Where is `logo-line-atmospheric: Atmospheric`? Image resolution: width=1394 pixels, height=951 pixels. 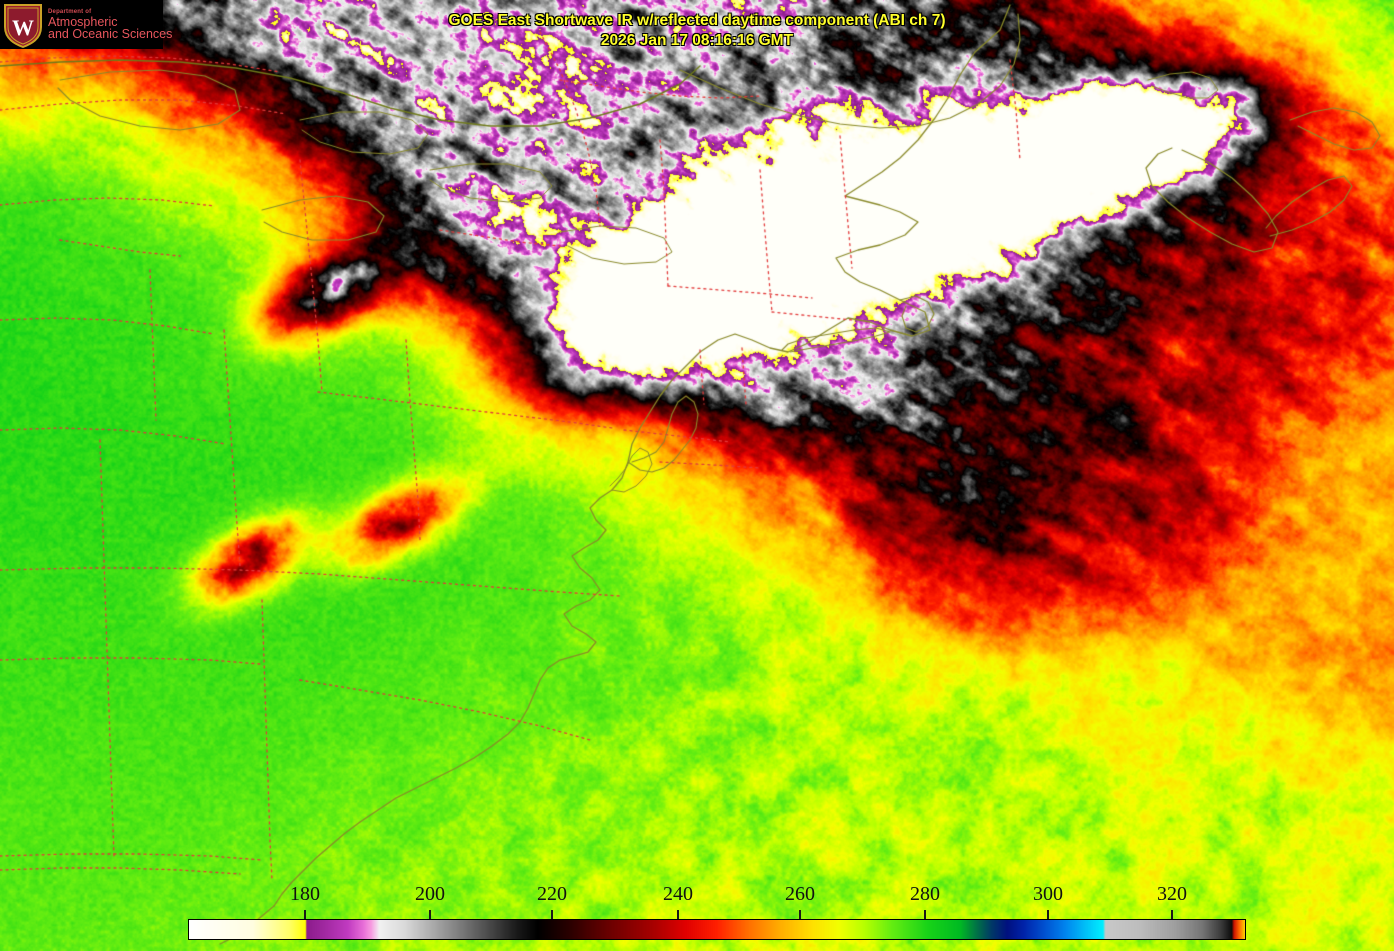
logo-line-atmospheric: Atmospheric is located at coordinates (83, 21).